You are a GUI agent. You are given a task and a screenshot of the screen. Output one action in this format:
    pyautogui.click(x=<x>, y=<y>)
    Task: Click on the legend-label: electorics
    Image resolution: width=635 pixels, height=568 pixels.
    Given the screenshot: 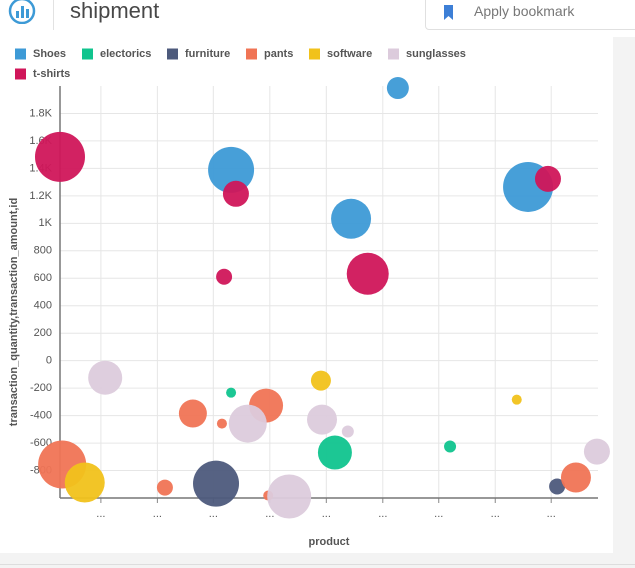 What is the action you would take?
    pyautogui.click(x=125, y=54)
    